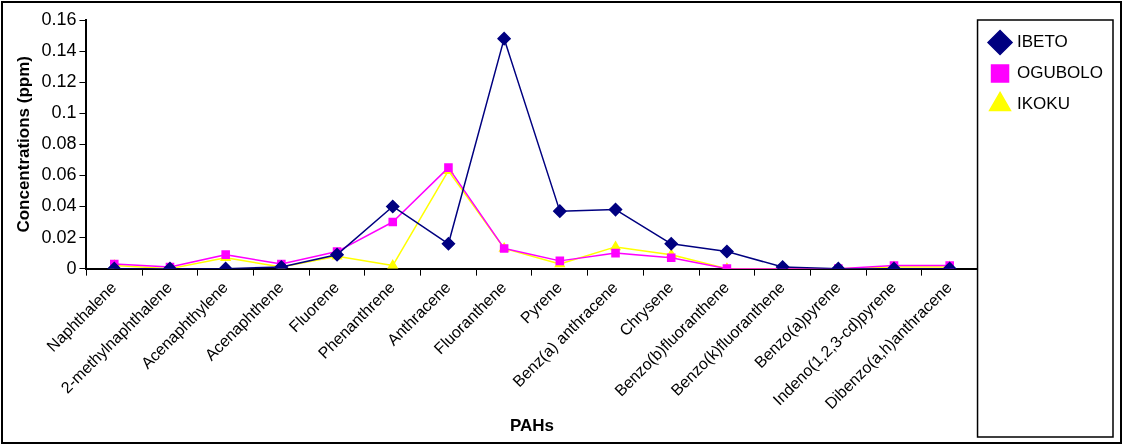 Image resolution: width=1123 pixels, height=445 pixels. Describe the element at coordinates (59, 205) in the screenshot. I see `y-tick-label: 0.04` at that location.